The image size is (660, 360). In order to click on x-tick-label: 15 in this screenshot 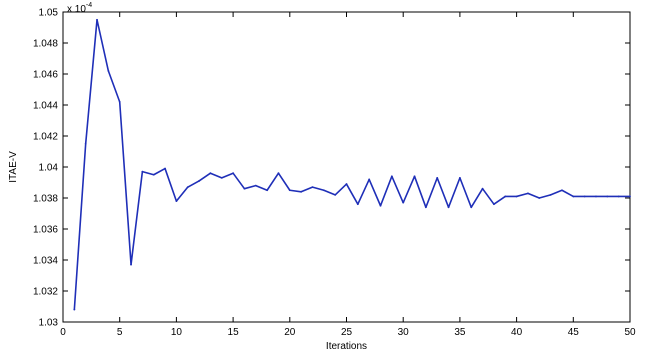, I will do `click(234, 332)`.